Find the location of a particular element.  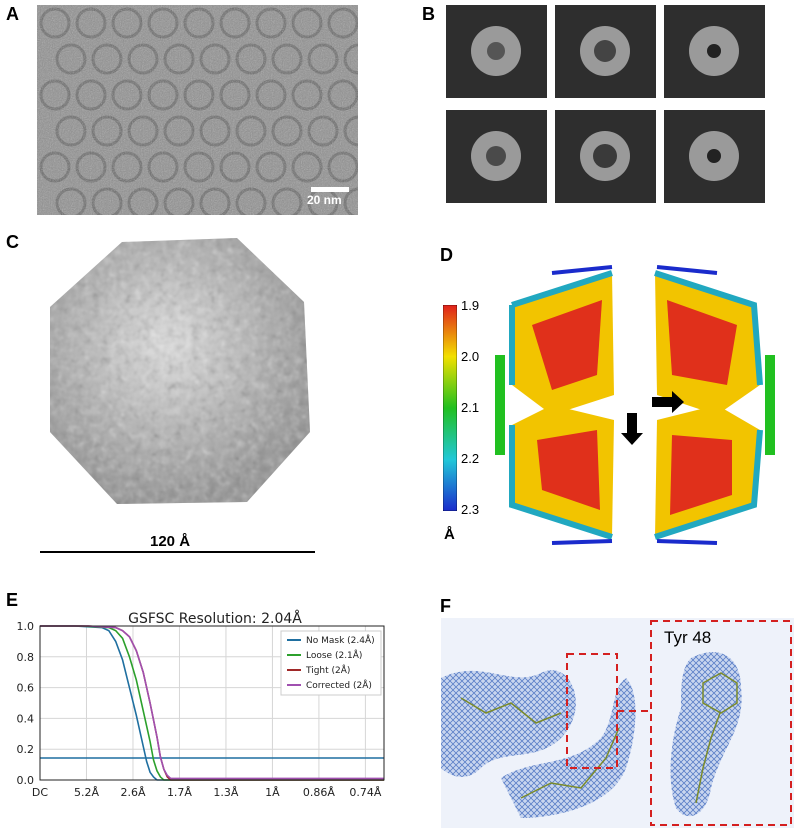

scale-bar-label: 20 nm is located at coordinates (324, 200).